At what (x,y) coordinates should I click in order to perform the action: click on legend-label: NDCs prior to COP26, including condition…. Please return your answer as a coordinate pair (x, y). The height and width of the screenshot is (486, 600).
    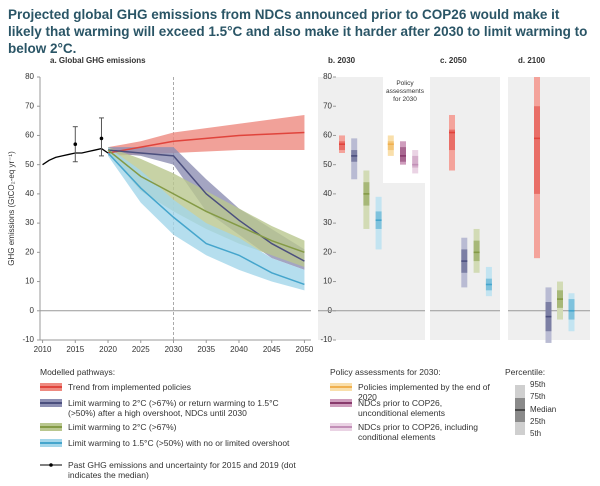
    Looking at the image, I should click on (418, 432).